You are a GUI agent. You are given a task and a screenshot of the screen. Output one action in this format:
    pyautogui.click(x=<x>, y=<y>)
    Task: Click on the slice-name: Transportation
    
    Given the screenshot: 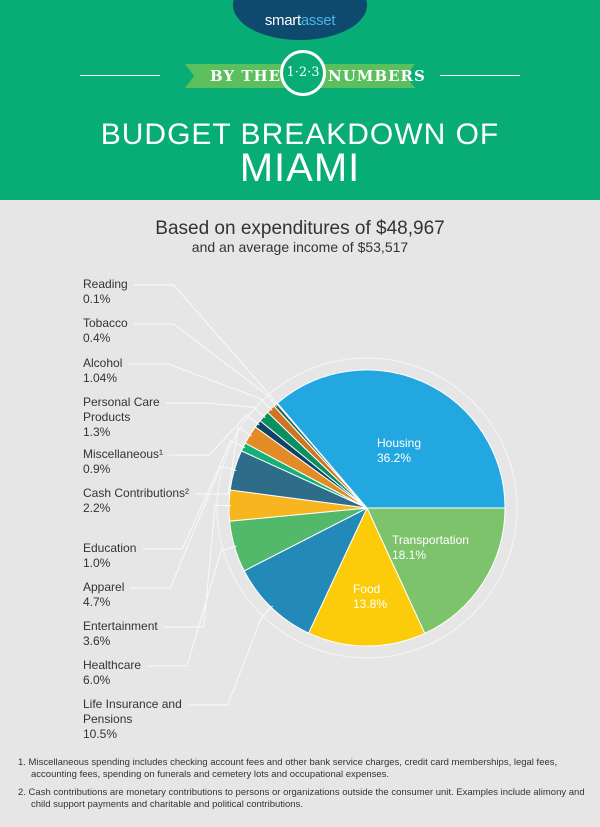 What is the action you would take?
    pyautogui.click(x=430, y=540)
    